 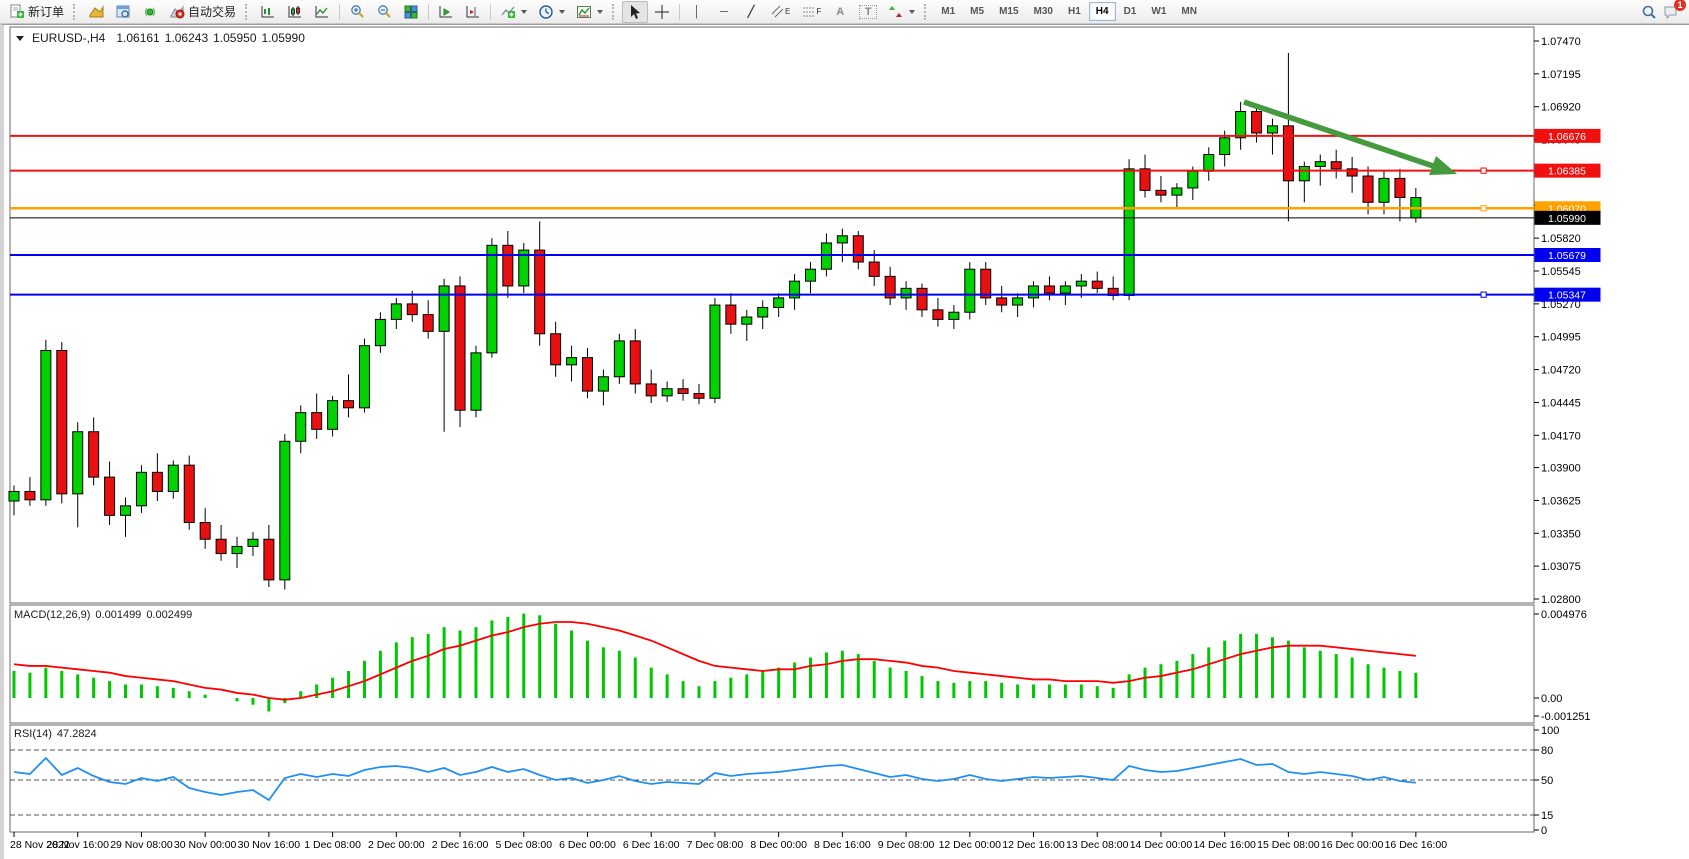 I want to click on channel-letter: E, so click(x=788, y=11).